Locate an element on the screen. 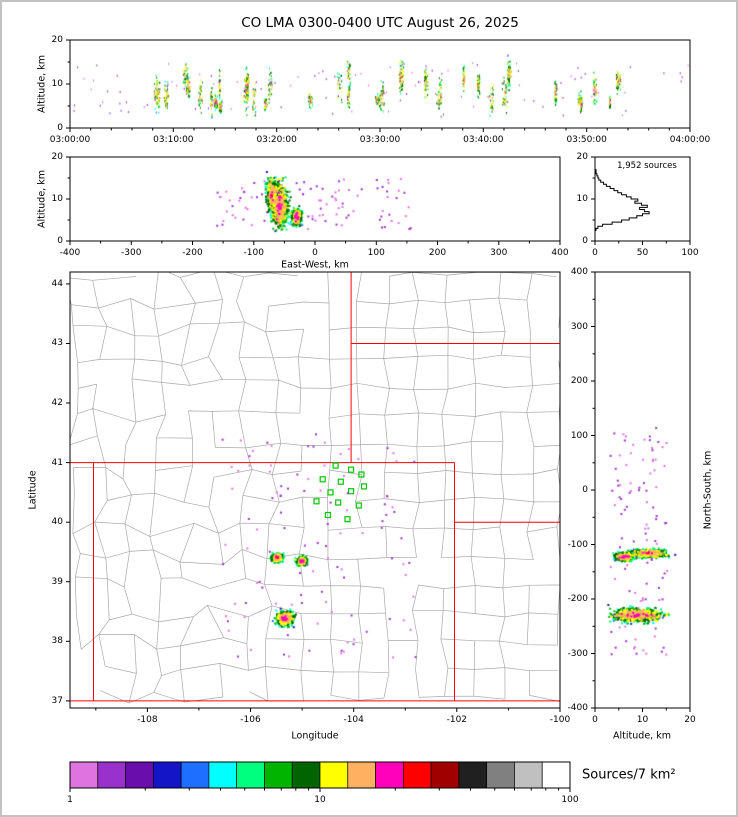 This screenshot has height=817, width=738. tick-label: 50 is located at coordinates (642, 253).